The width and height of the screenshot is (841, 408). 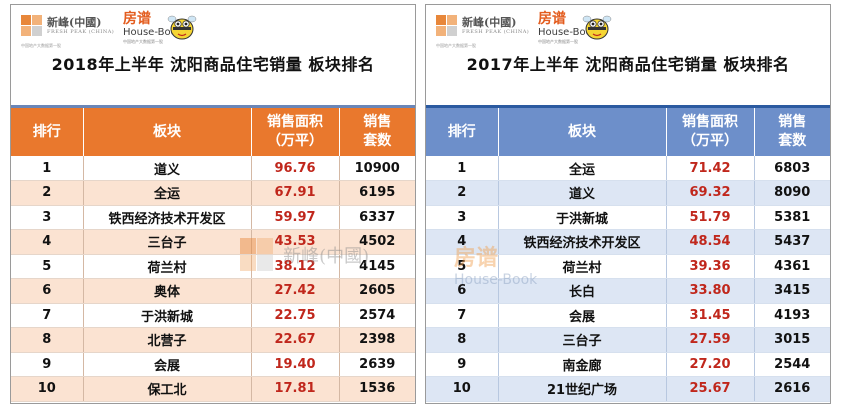 I want to click on district-cell: 保工北, so click(x=167, y=389).